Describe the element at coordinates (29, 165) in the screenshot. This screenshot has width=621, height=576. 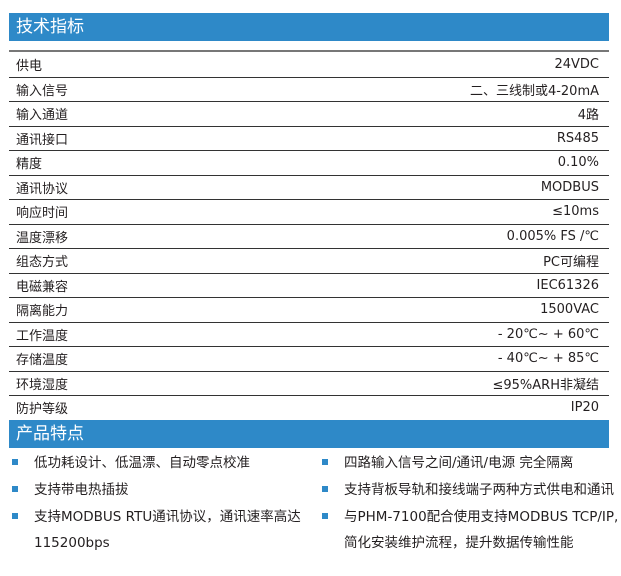
I see `spec-label: 精度` at that location.